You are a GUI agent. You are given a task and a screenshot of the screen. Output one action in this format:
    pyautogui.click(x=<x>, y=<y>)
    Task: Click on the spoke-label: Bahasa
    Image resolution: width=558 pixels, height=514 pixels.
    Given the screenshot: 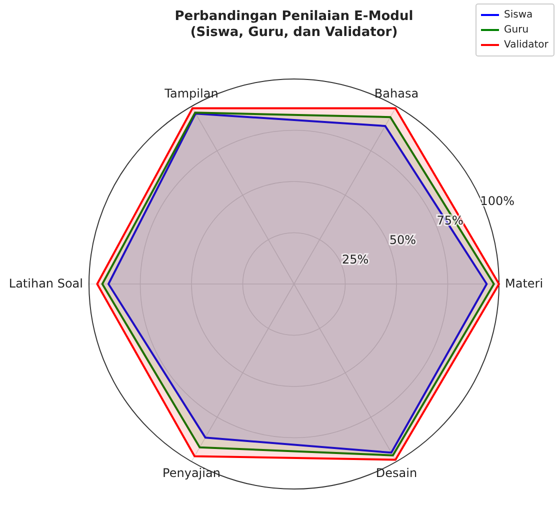 What is the action you would take?
    pyautogui.click(x=396, y=93)
    